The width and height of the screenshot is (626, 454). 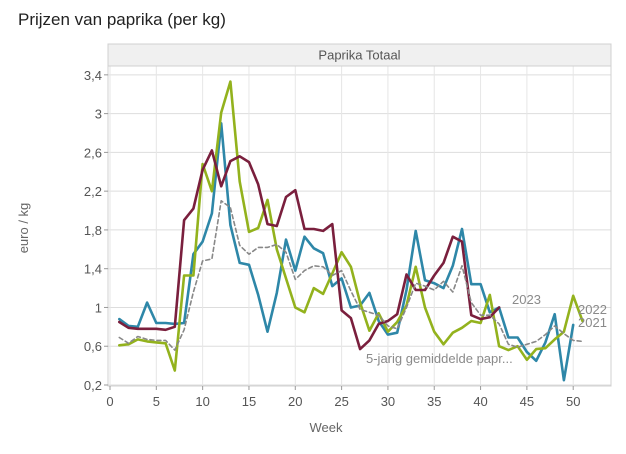 What do you see at coordinates (93, 191) in the screenshot?
I see `y-tick-label: 2,2` at bounding box center [93, 191].